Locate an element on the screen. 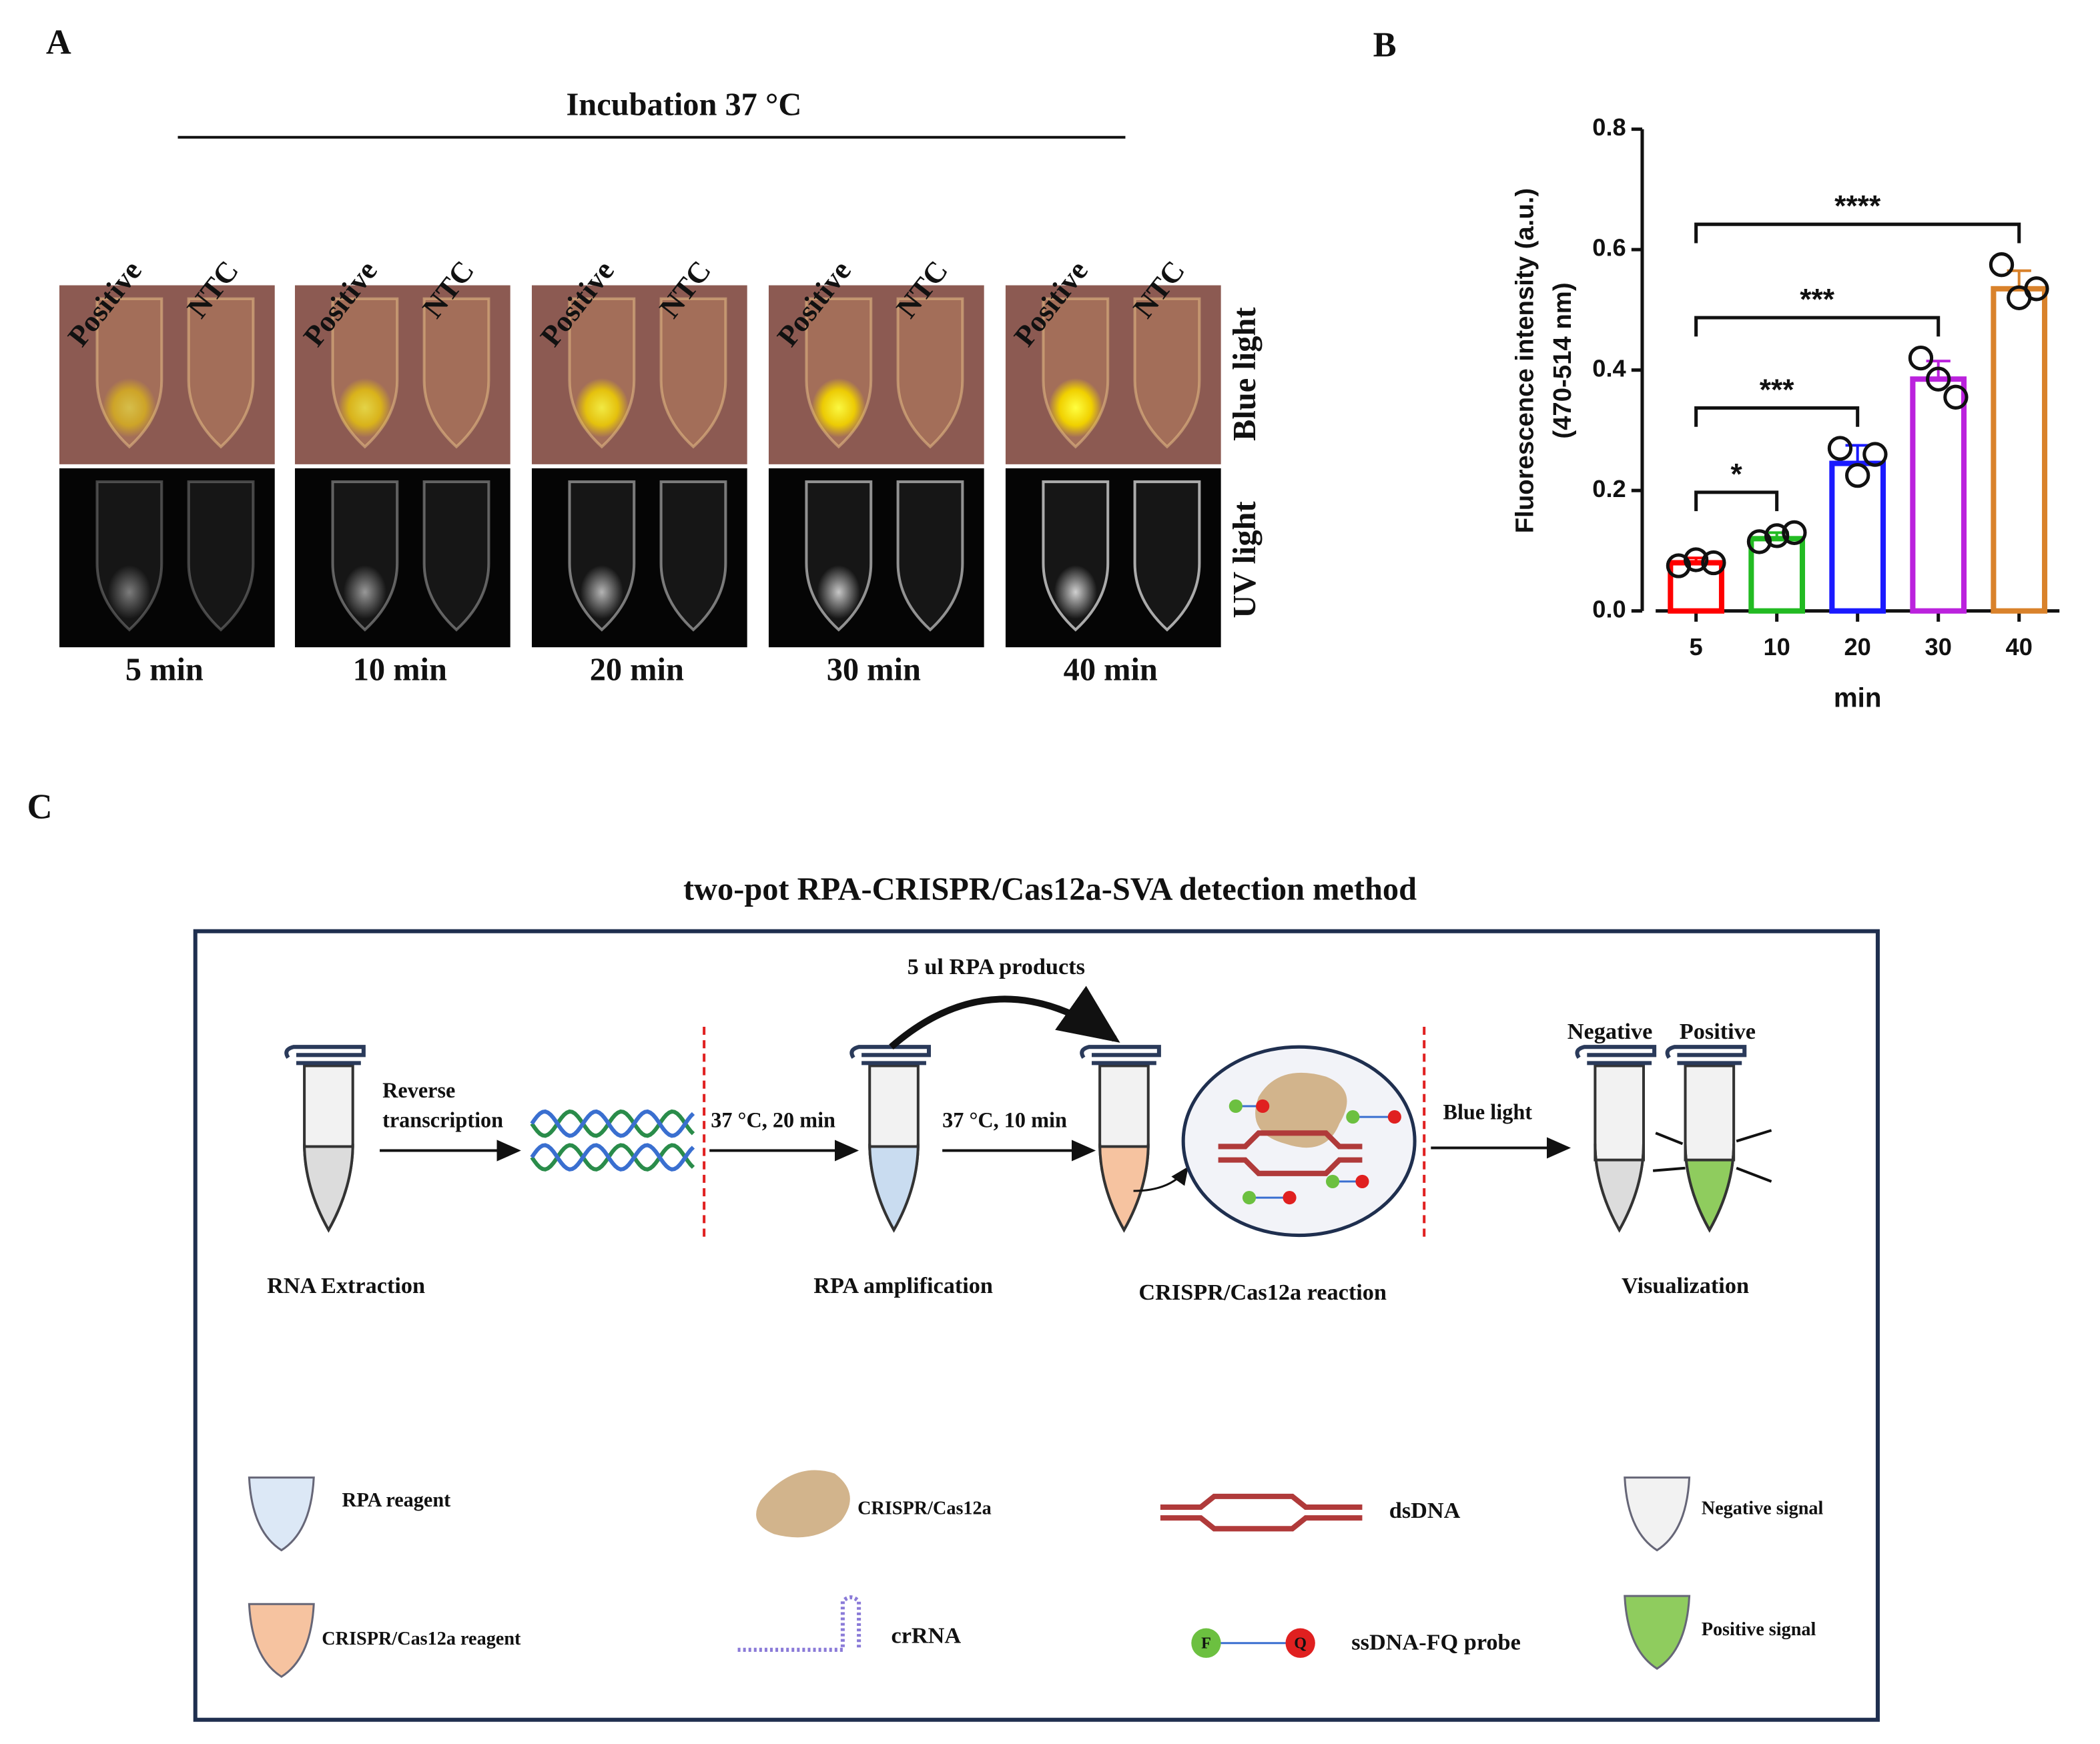 The height and width of the screenshot is (1744, 2100). significance-label: **** is located at coordinates (1857, 207).